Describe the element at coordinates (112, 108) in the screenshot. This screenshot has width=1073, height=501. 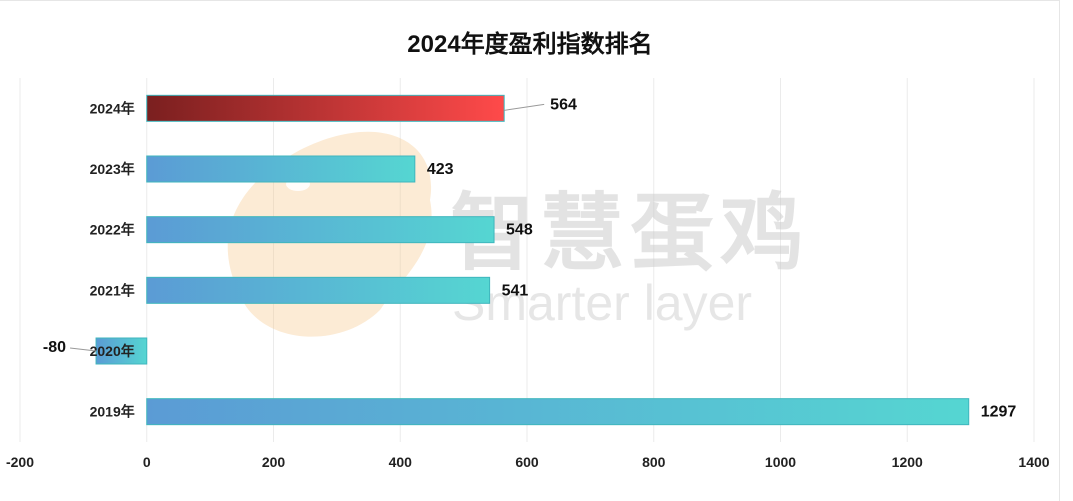
I see `category-label: 2024年` at that location.